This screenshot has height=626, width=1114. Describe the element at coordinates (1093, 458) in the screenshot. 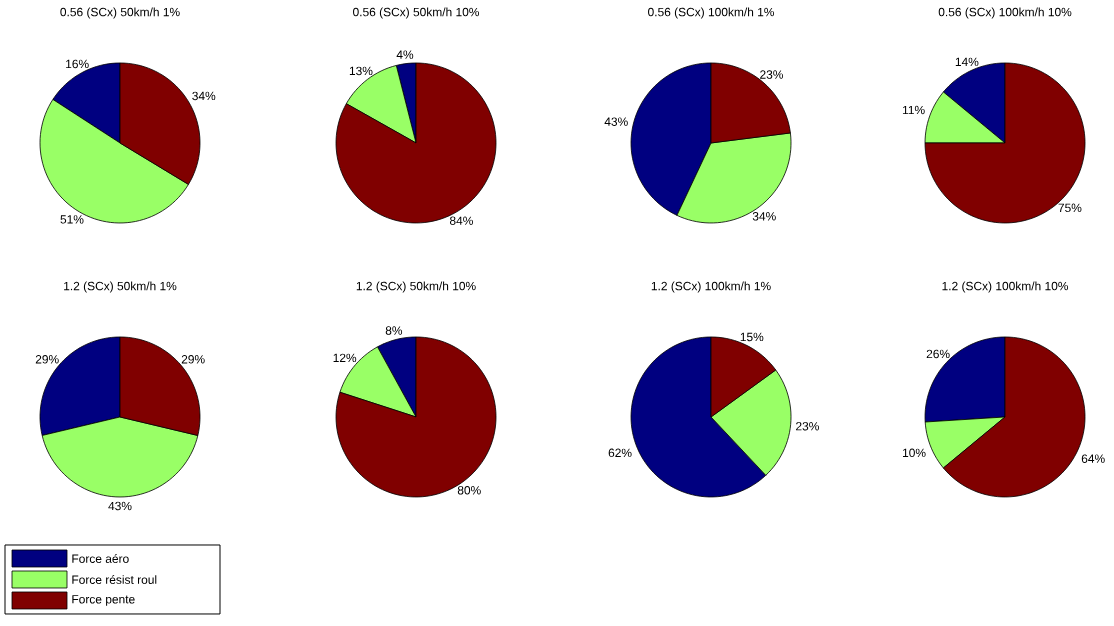

I see `data-label: 64%` at that location.